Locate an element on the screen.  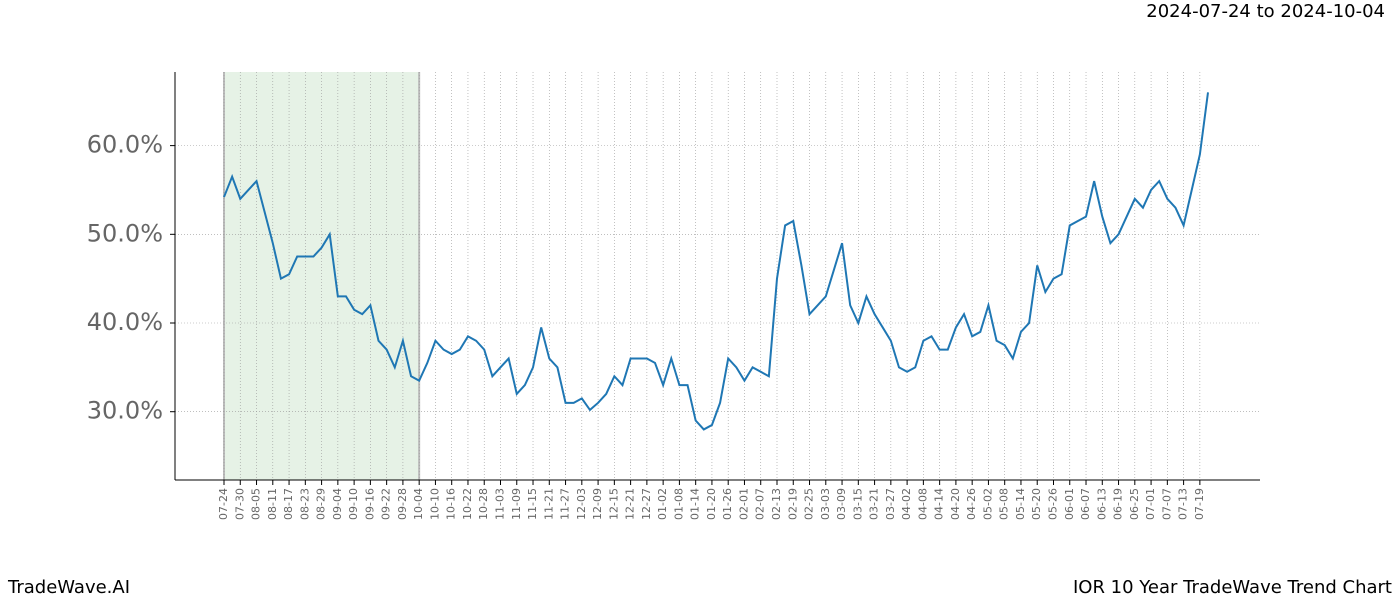
x-tick-label: 08-17 is located at coordinates (288, 504).